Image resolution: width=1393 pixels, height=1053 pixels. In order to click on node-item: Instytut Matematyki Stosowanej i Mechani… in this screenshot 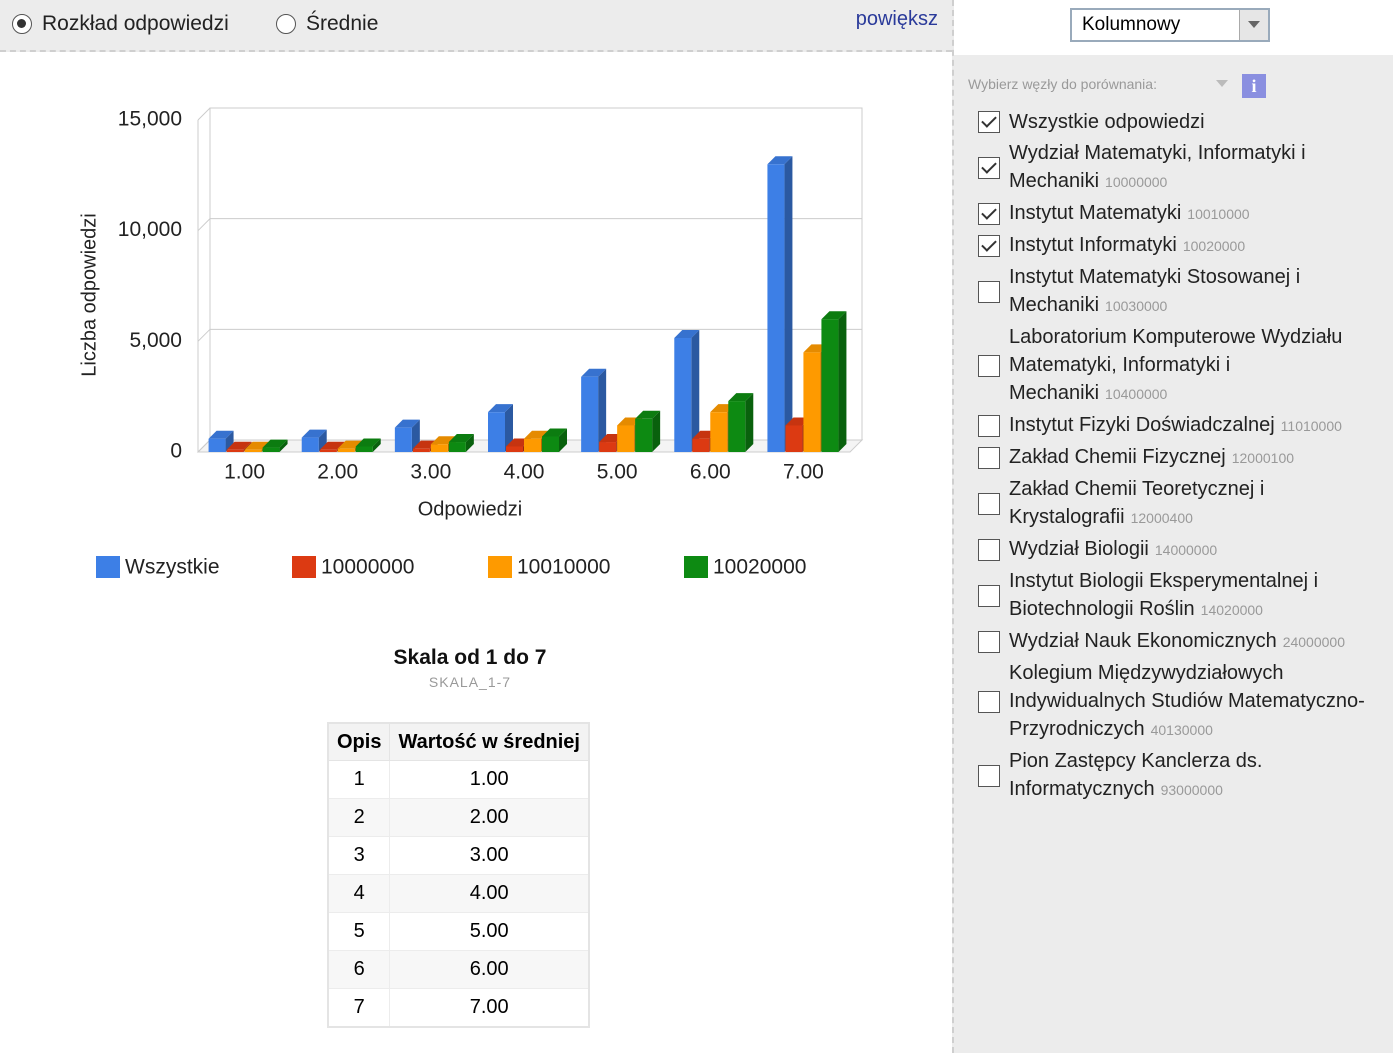, I will do `click(1178, 291)`.